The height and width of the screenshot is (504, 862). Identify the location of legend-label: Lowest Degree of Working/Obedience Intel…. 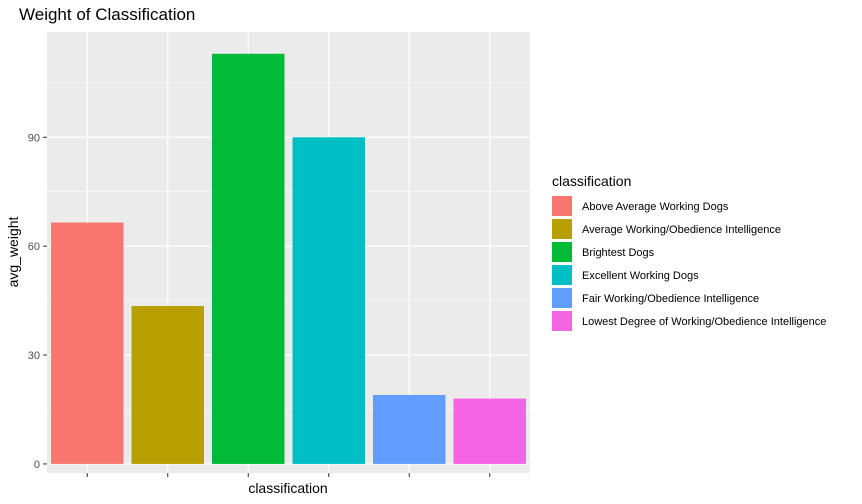
(704, 322).